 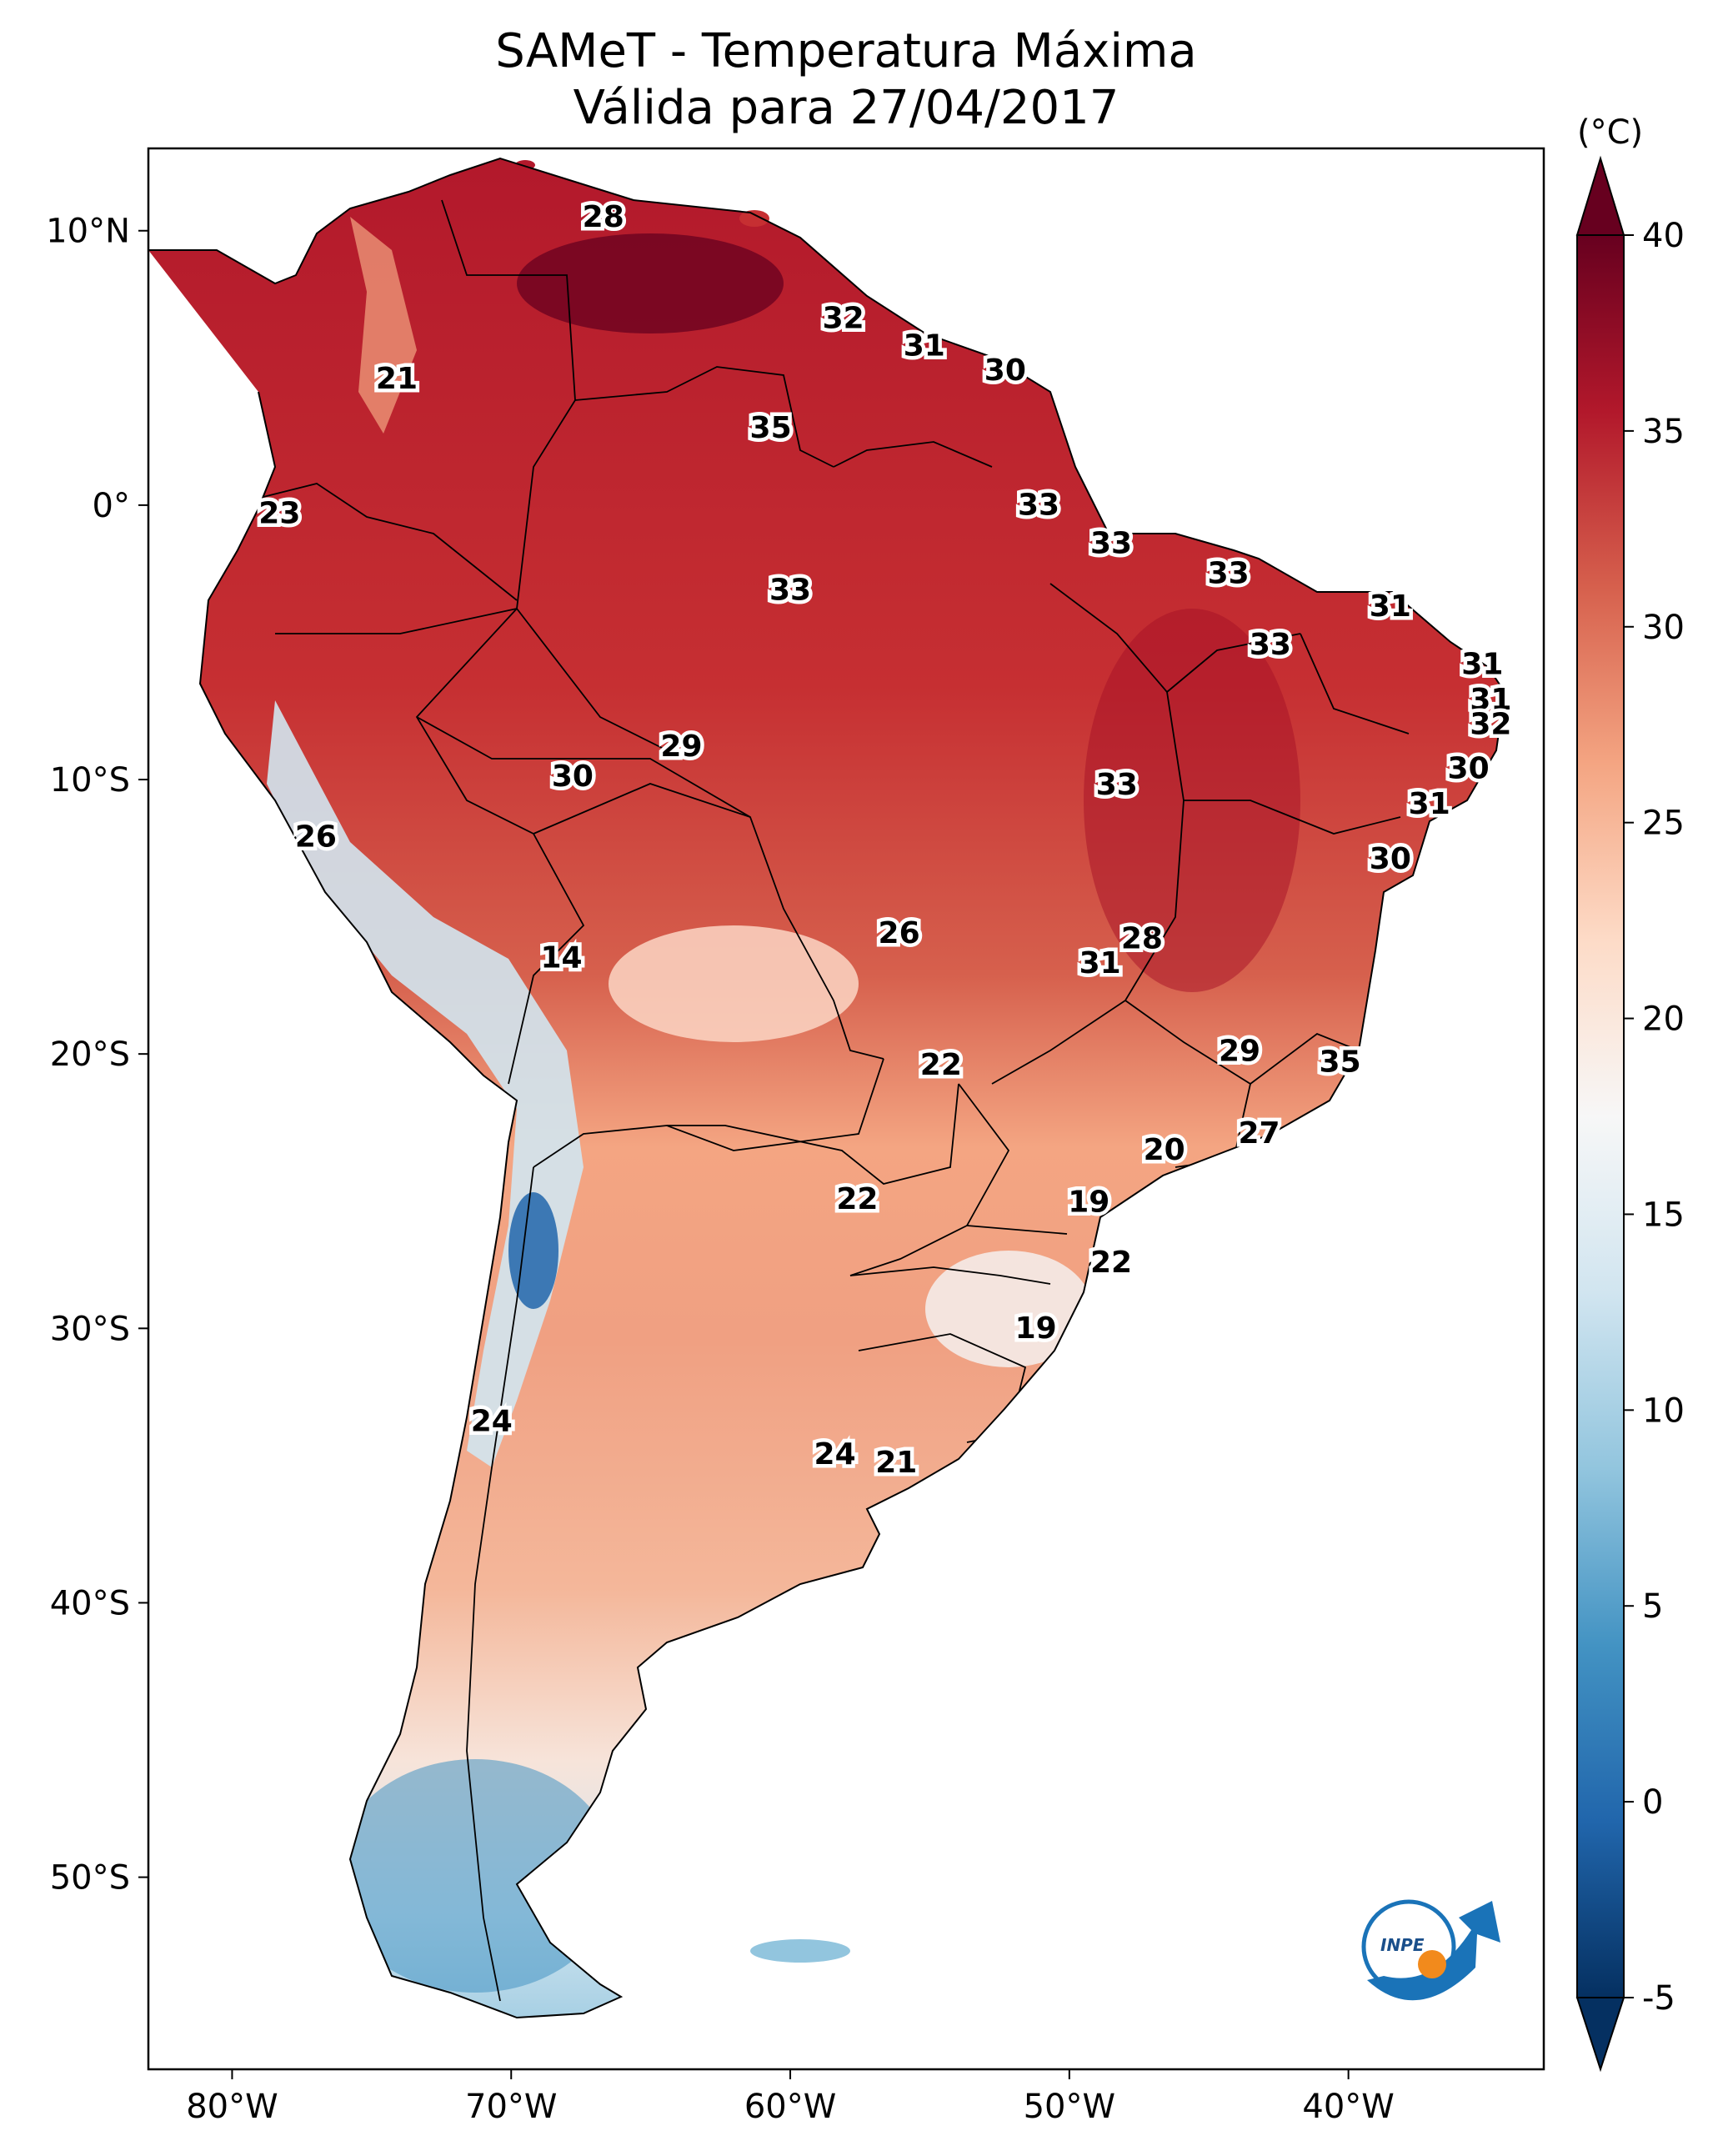 I want to click on logo-dot, so click(x=1432, y=1964).